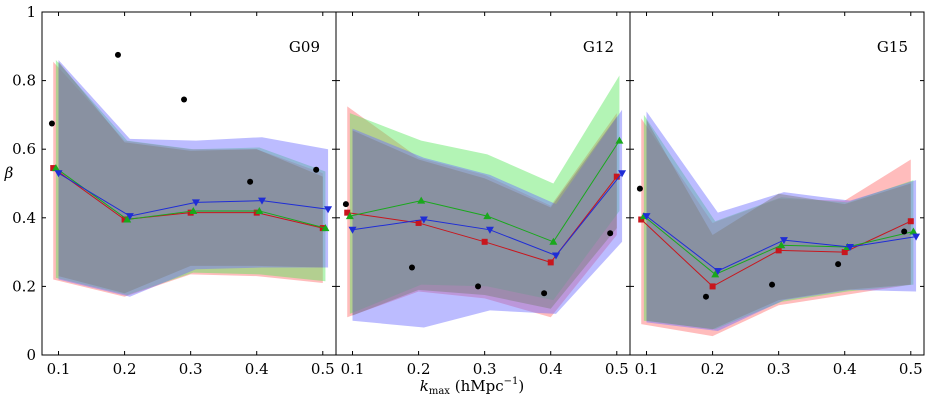  I want to click on x-axis-label-end: ), so click(521, 386).